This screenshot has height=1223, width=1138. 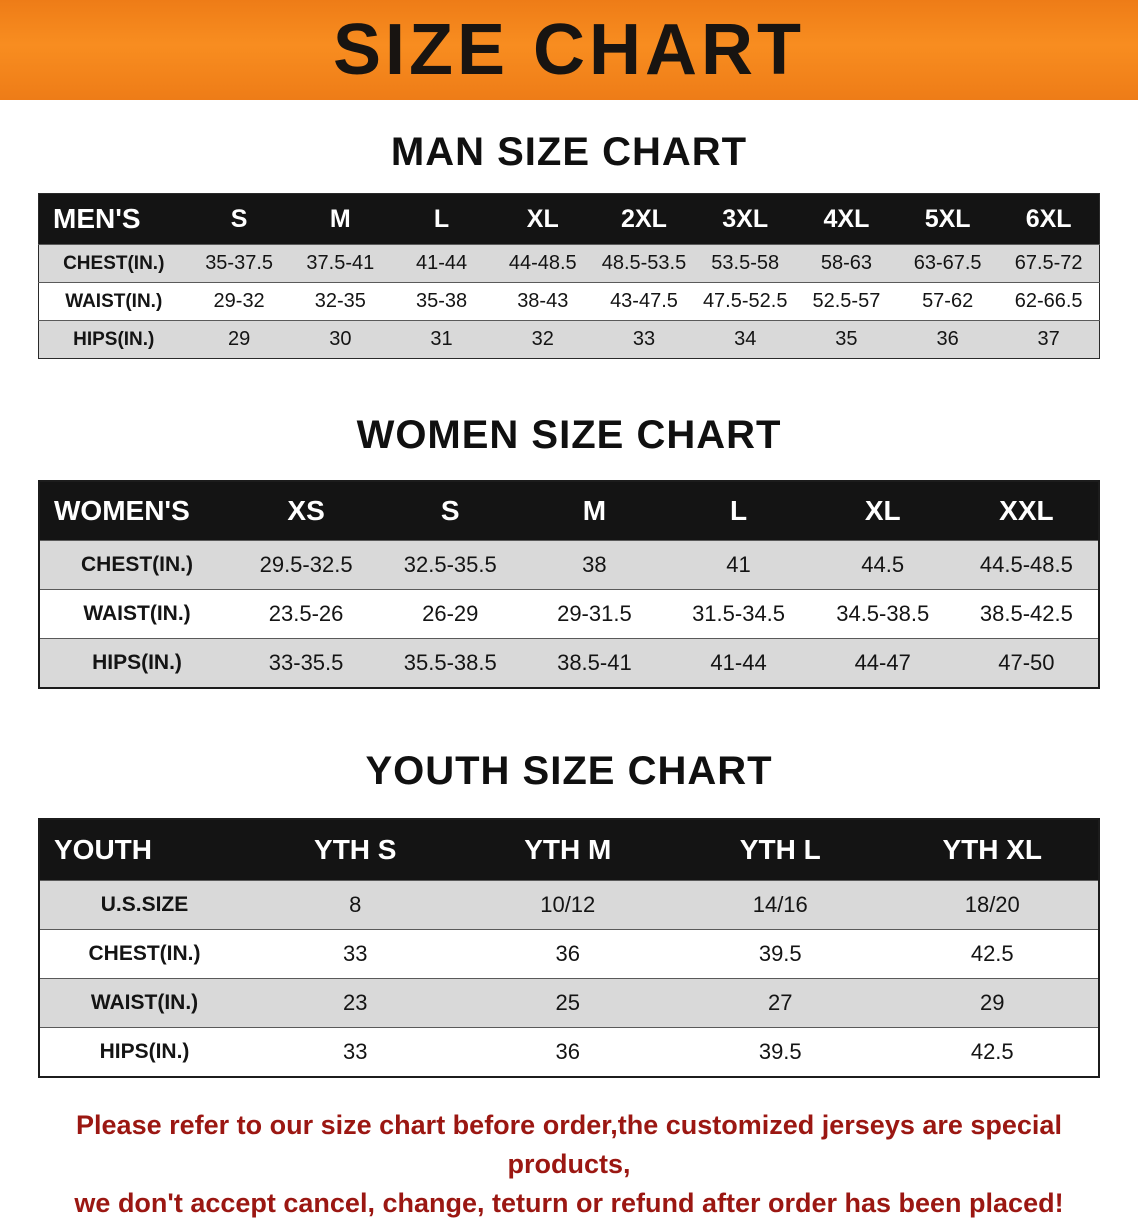 I want to click on table-row: U.S.SIZE 8 10/12 14/16 18/20, so click(x=569, y=905).